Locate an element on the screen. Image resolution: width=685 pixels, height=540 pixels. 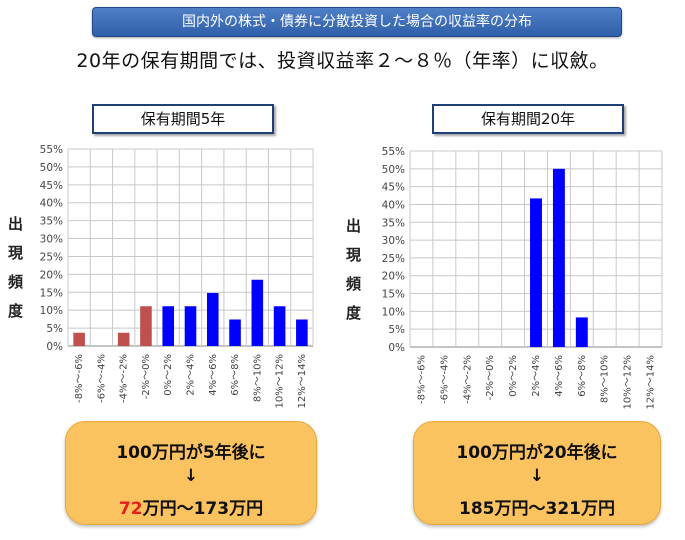
y-axis-label-5y: 出 現 頻 度 is located at coordinates (15, 268).